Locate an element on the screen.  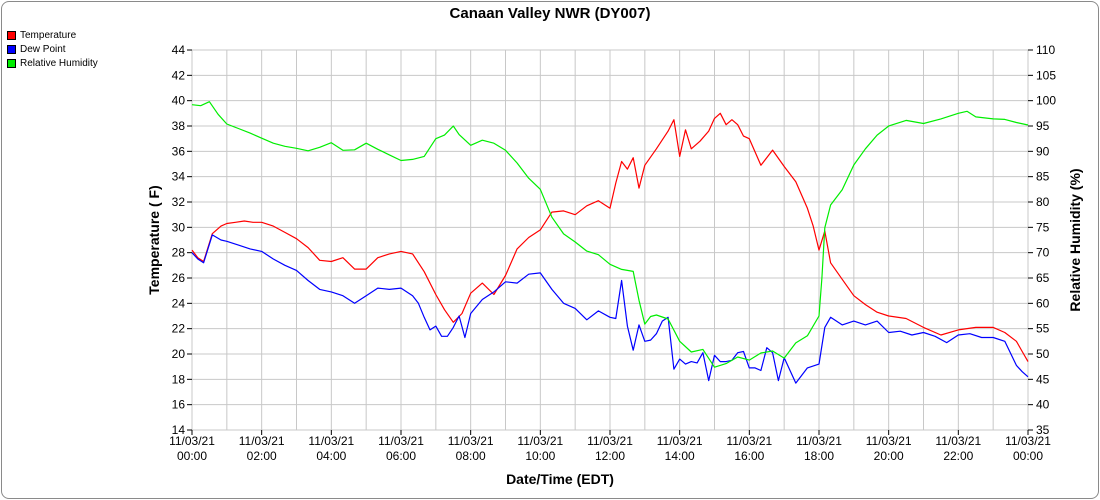
legend-label-dew-point: Dew Point is located at coordinates (43, 49).